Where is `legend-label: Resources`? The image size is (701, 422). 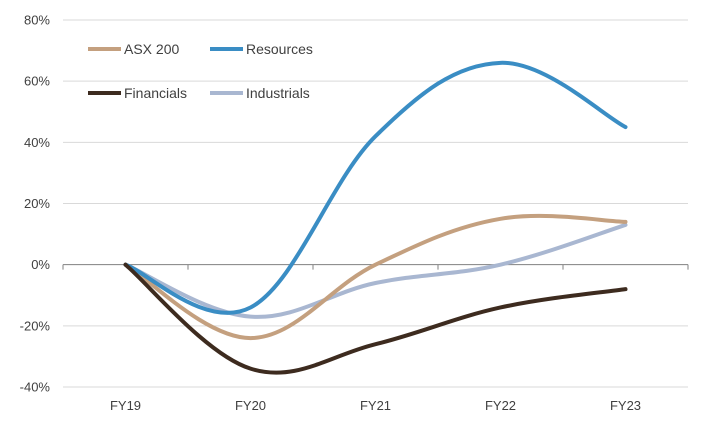
legend-label: Resources is located at coordinates (279, 49).